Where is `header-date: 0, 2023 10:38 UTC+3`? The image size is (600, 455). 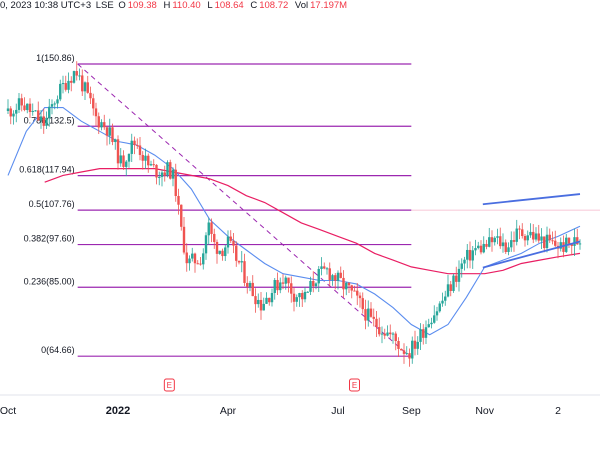
header-date: 0, 2023 10:38 UTC+3 is located at coordinates (46, 5).